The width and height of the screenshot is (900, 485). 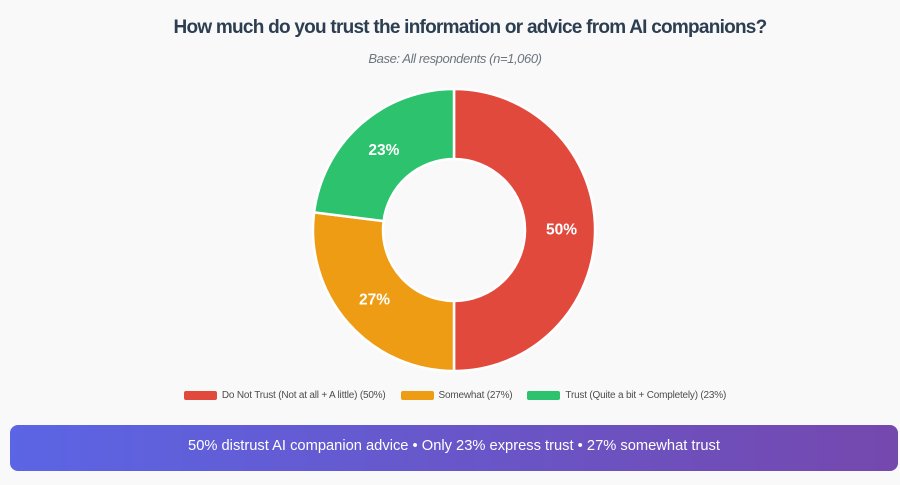 What do you see at coordinates (561, 230) in the screenshot?
I see `svg-text: 50%` at bounding box center [561, 230].